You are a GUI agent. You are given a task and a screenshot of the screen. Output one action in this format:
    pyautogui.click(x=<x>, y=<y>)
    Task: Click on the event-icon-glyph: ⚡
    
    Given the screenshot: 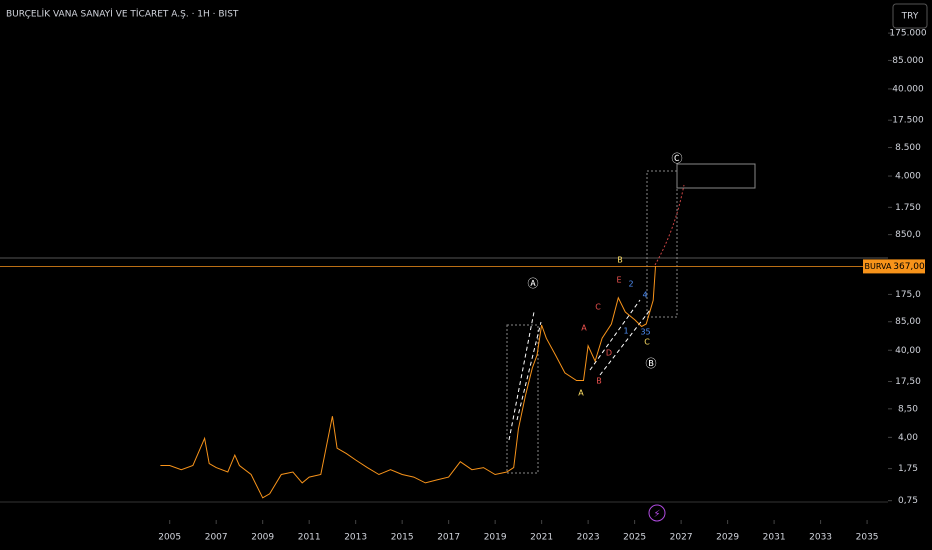 What is the action you would take?
    pyautogui.click(x=656, y=514)
    